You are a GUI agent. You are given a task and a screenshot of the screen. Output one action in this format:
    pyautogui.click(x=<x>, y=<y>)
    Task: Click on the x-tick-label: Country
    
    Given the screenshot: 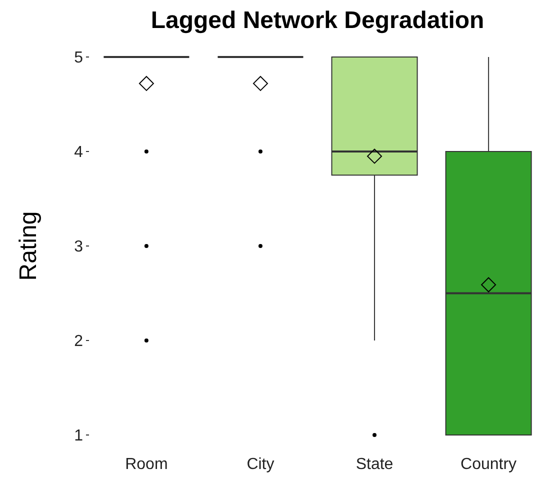 What is the action you would take?
    pyautogui.click(x=488, y=464)
    